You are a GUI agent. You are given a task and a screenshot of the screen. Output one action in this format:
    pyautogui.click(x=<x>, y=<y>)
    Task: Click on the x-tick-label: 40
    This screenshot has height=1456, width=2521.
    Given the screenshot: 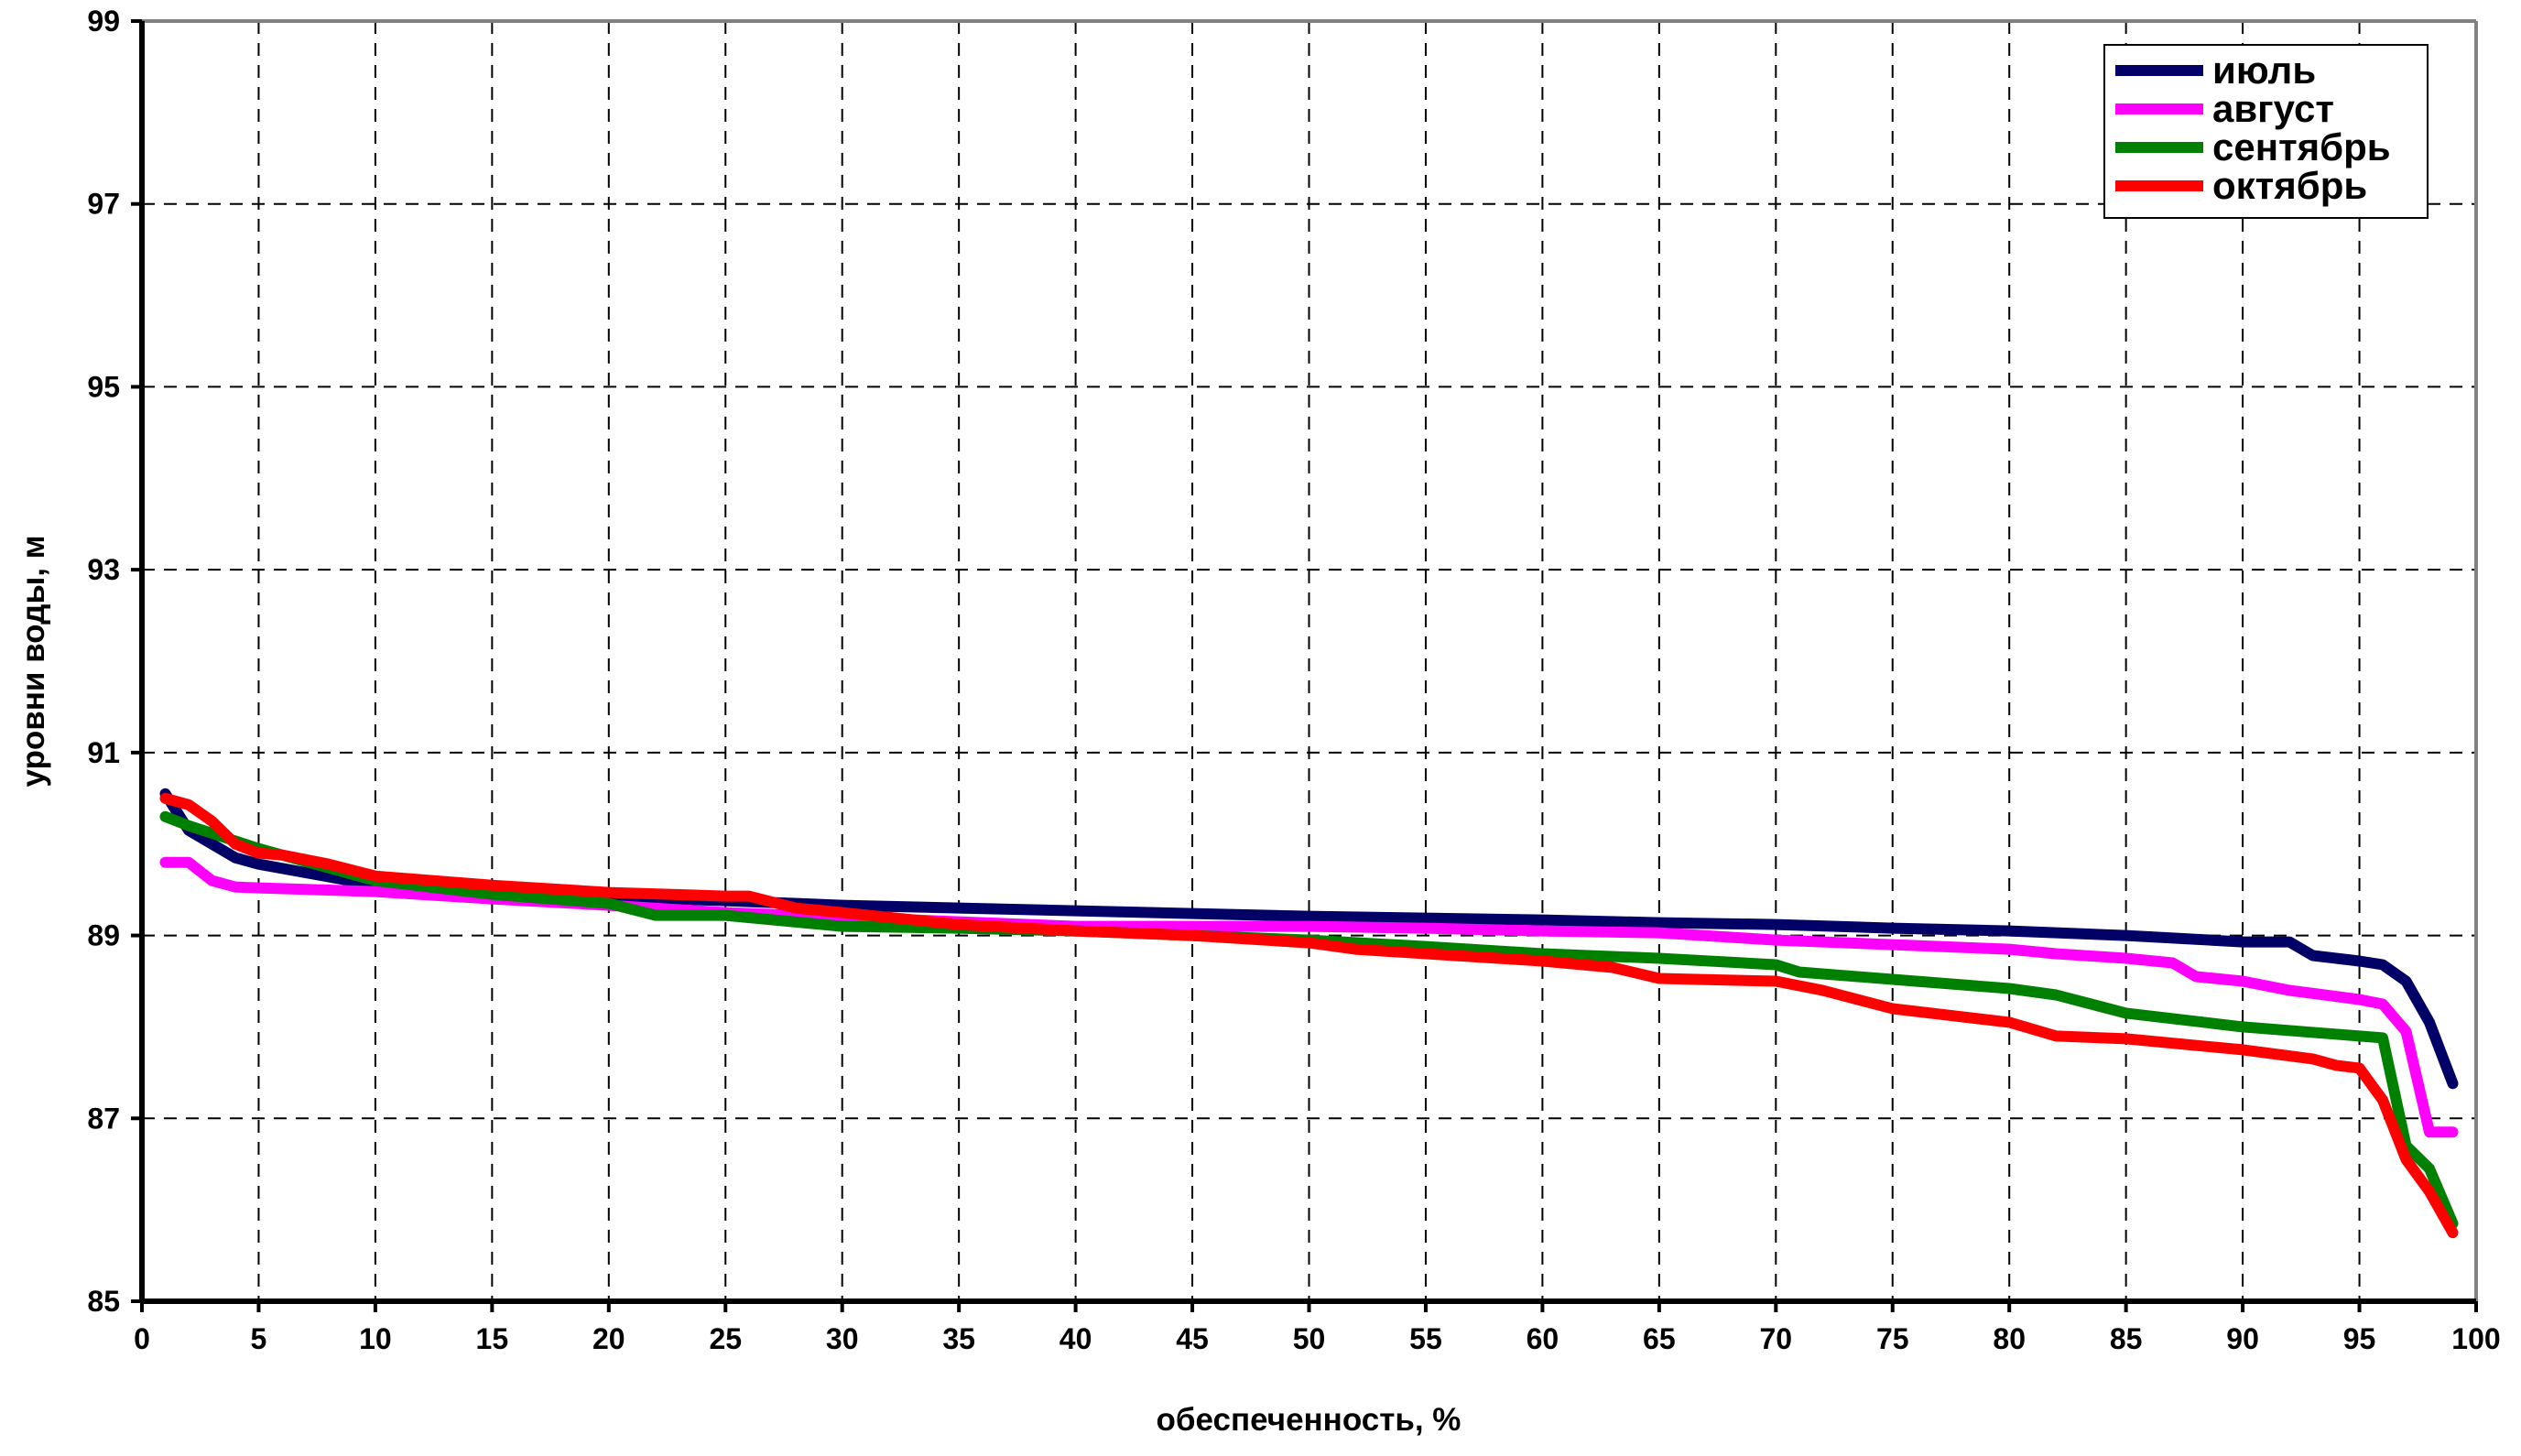 What is the action you would take?
    pyautogui.click(x=1075, y=1338)
    